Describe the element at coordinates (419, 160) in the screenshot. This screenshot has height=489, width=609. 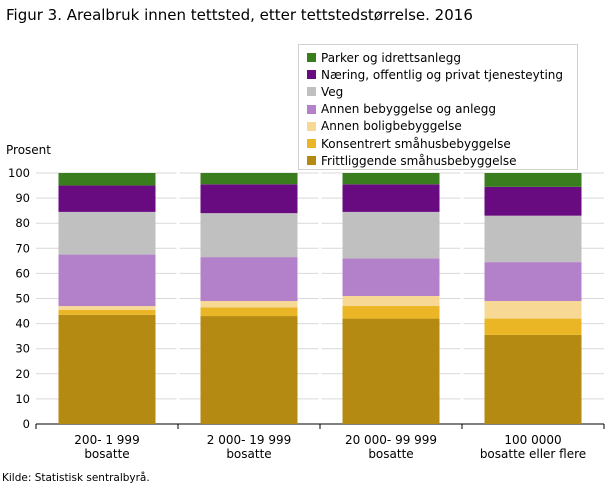
I see `legend-label: Frittliggende småhusbebyggelse` at that location.